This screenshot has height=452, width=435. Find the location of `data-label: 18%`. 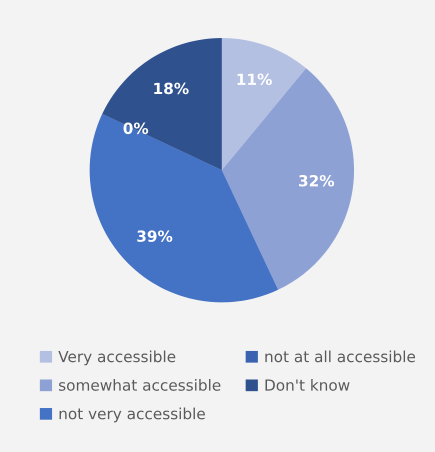

data-label: 18% is located at coordinates (171, 88).